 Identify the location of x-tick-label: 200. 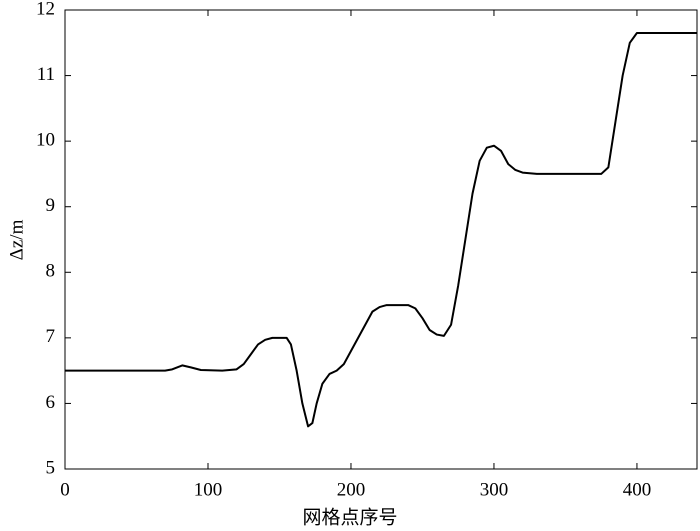
(351, 489).